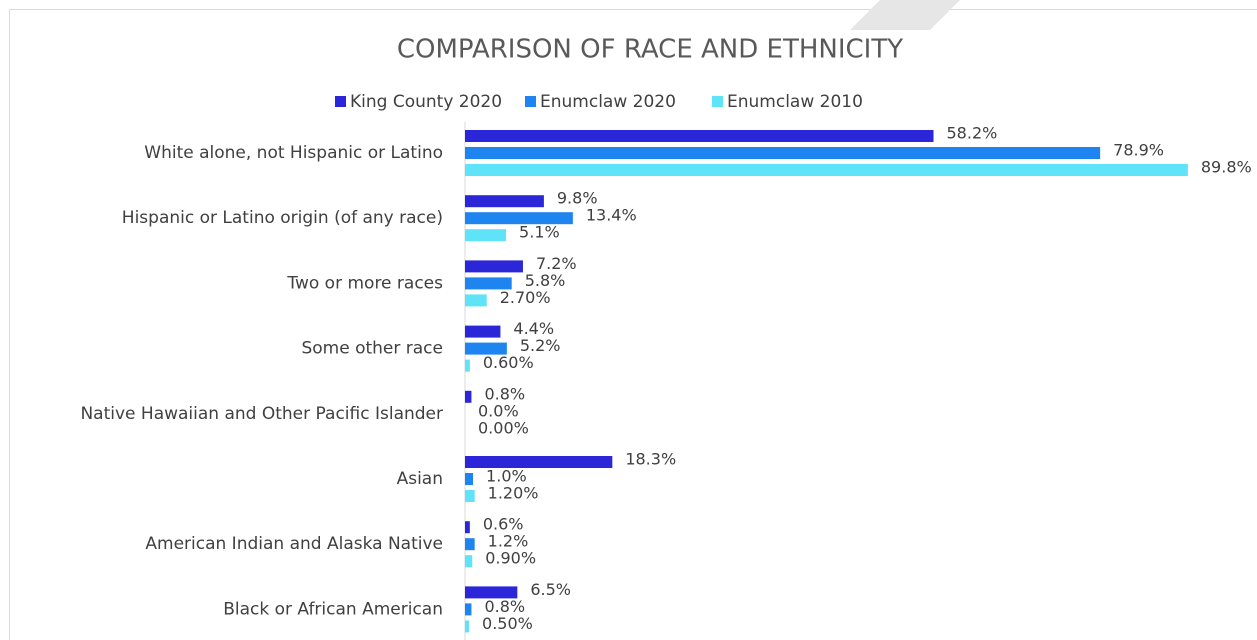  Describe the element at coordinates (525, 297) in the screenshot. I see `value-label: 2.70%` at that location.